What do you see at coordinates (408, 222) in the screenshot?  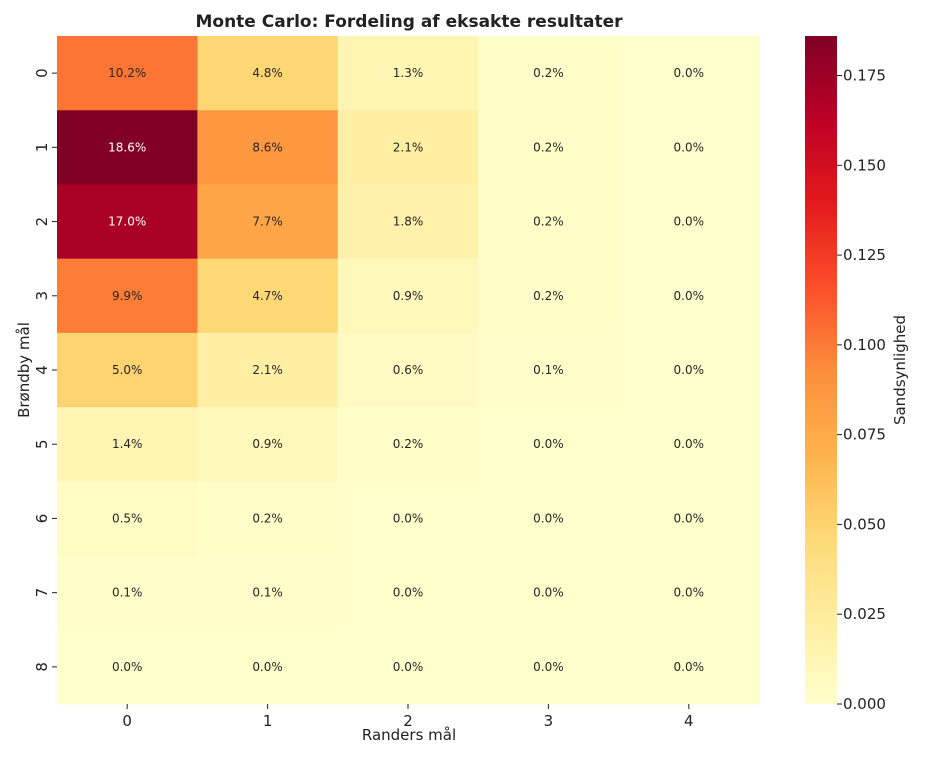 I see `cell-annotation: 1.8%` at bounding box center [408, 222].